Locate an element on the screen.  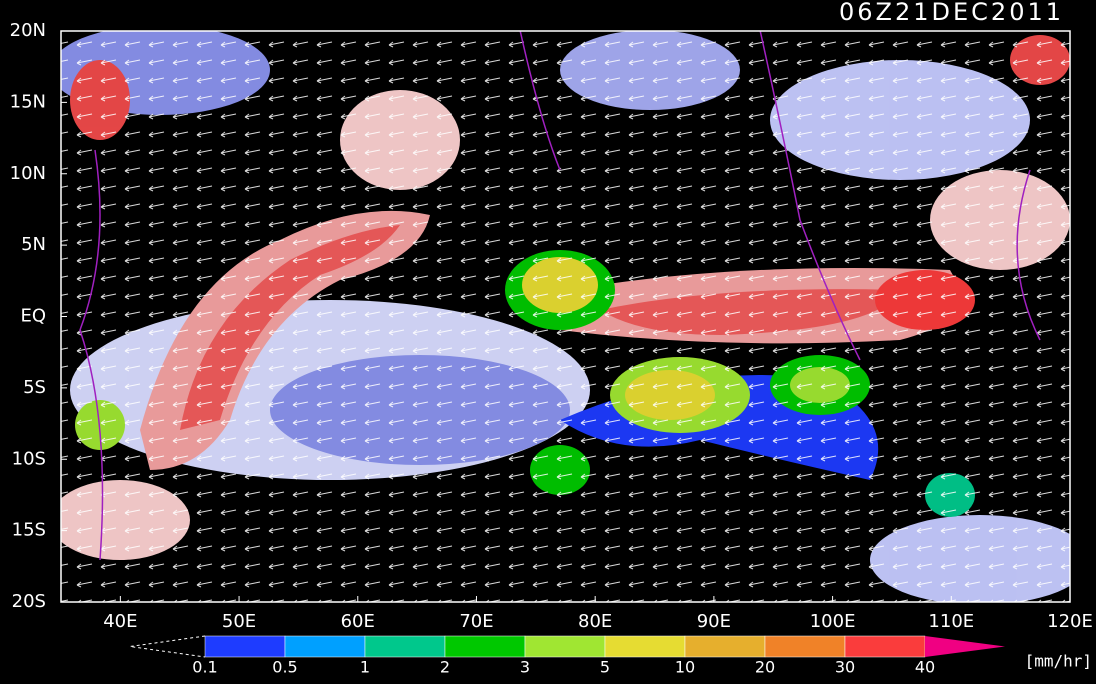
lat-label: 15N is located at coordinates (28, 101).